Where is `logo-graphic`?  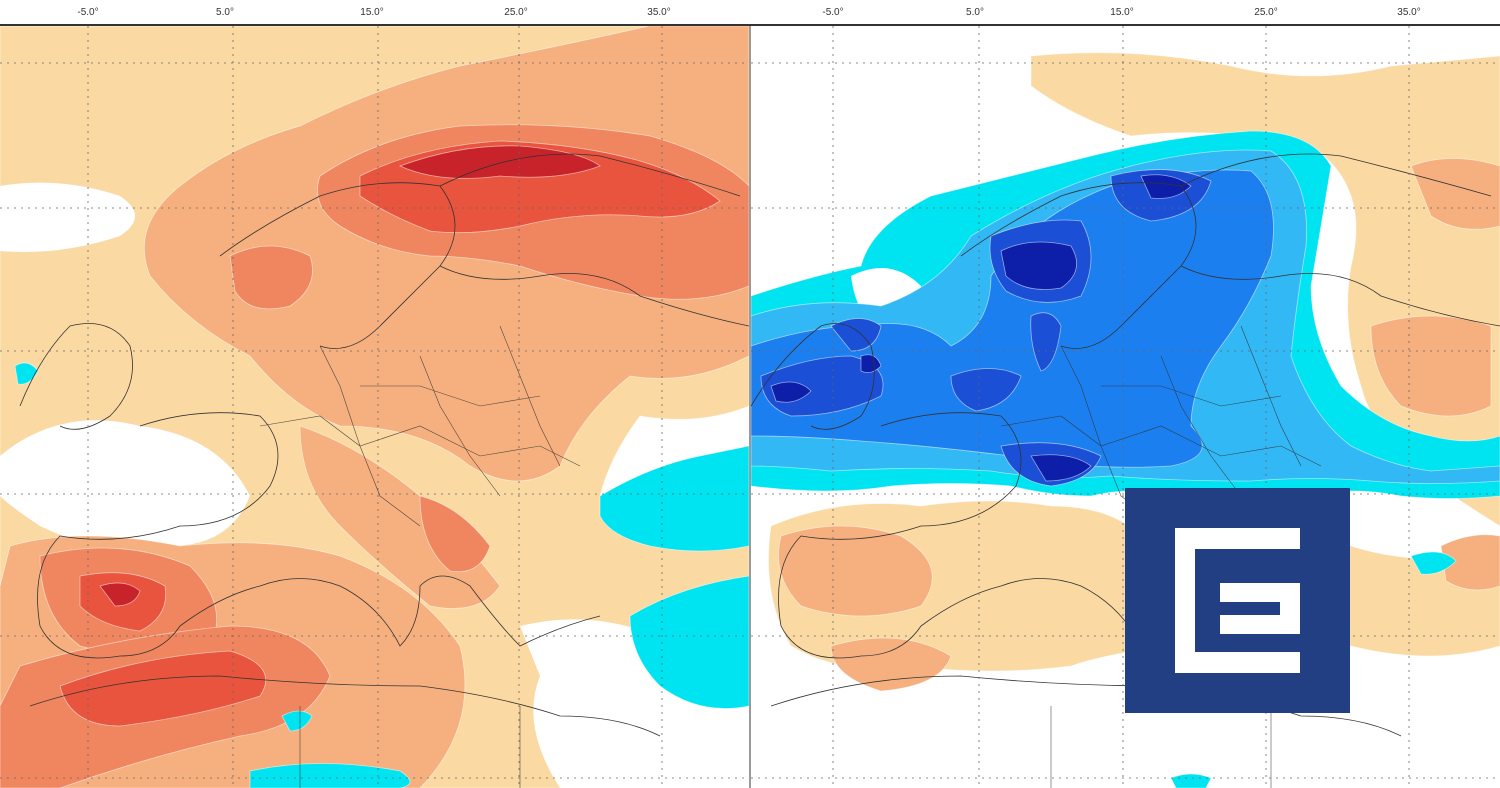
logo-graphic is located at coordinates (1237, 600).